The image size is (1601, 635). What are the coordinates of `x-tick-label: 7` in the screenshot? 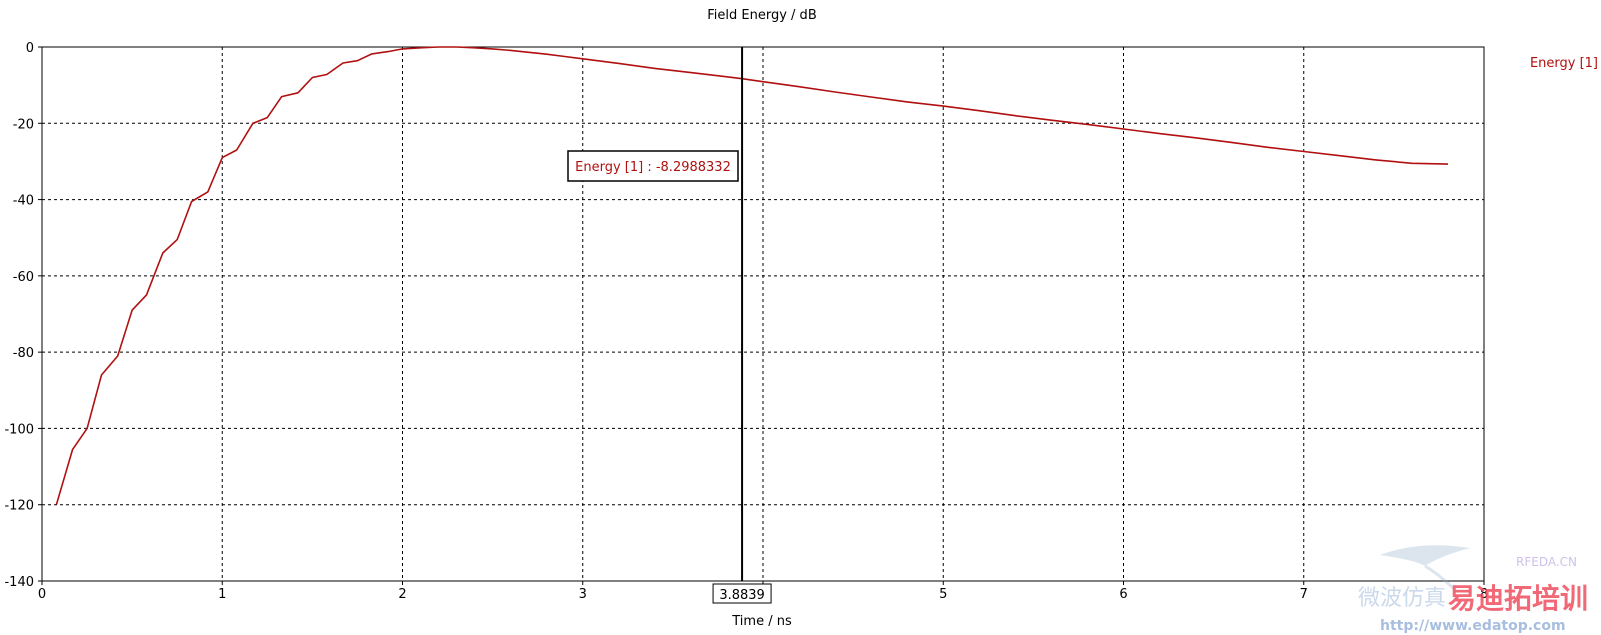 It's located at (1304, 594).